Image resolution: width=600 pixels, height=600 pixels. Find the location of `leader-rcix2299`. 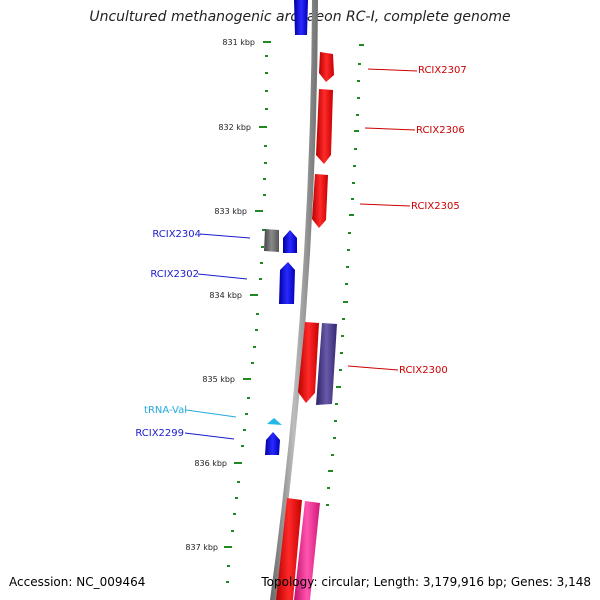

leader-rcix2299 is located at coordinates (209, 436).